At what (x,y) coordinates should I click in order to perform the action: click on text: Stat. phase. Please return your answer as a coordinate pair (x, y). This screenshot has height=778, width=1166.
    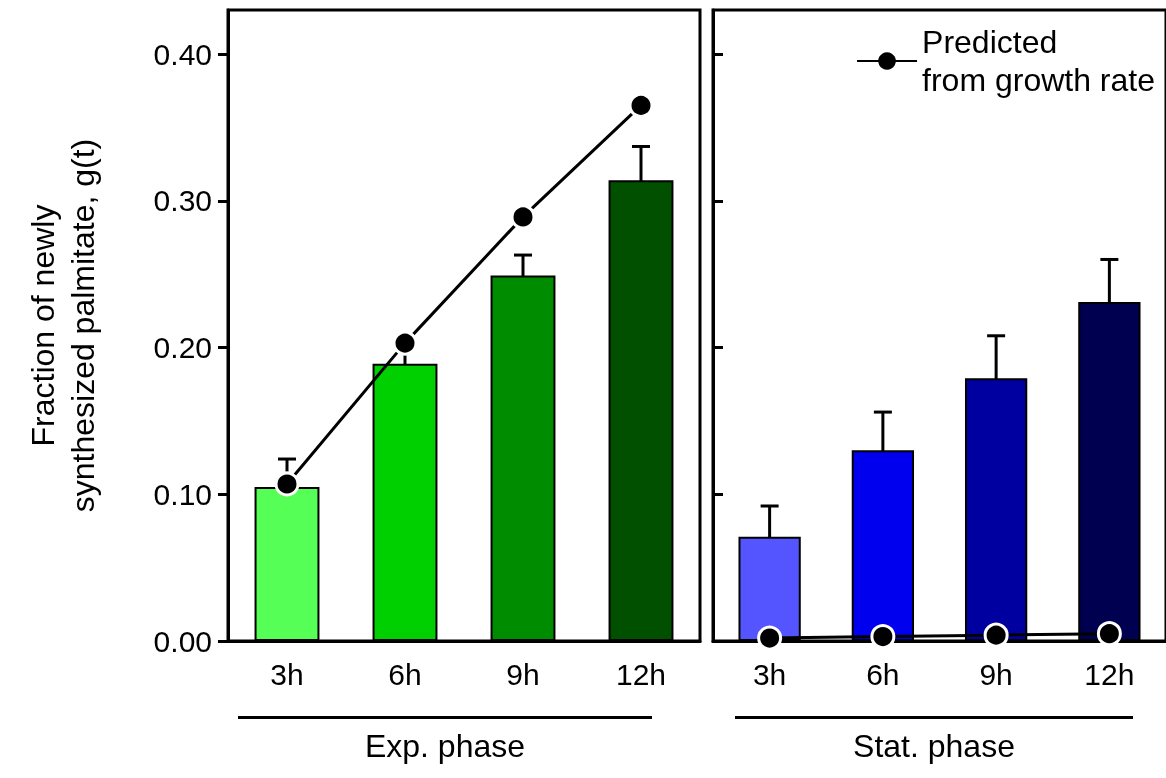
    Looking at the image, I should click on (934, 746).